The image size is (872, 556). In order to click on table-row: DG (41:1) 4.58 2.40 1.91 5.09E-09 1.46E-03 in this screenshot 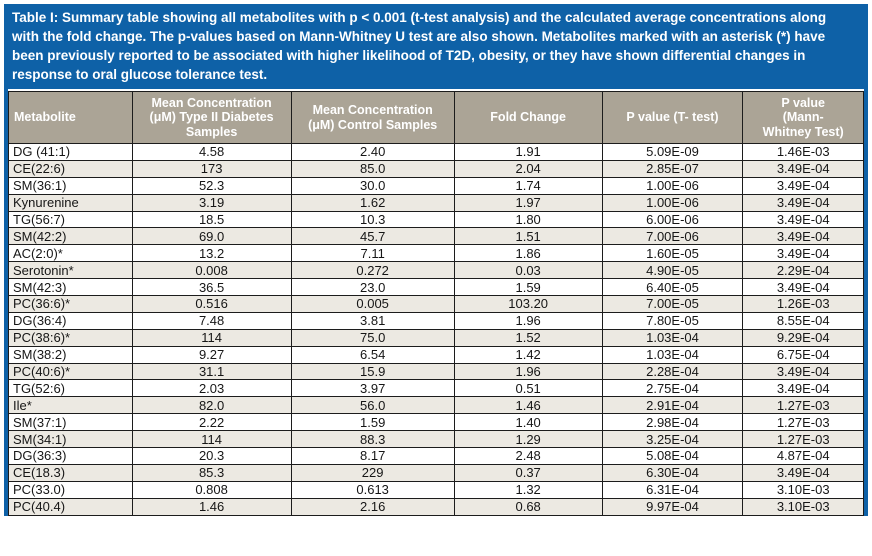, I will do `click(436, 152)`.